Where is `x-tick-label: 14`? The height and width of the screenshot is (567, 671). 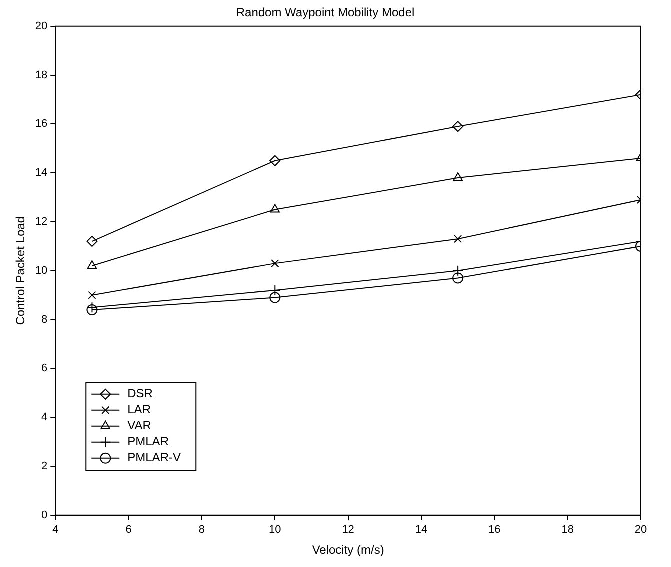 x-tick-label: 14 is located at coordinates (421, 530).